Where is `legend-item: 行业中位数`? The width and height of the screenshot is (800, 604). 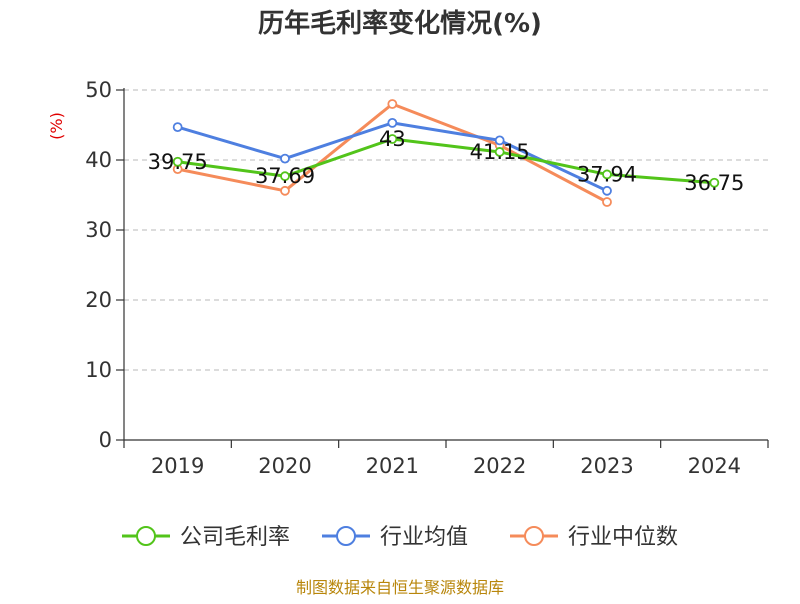
legend-item: 行业中位数 is located at coordinates (594, 537).